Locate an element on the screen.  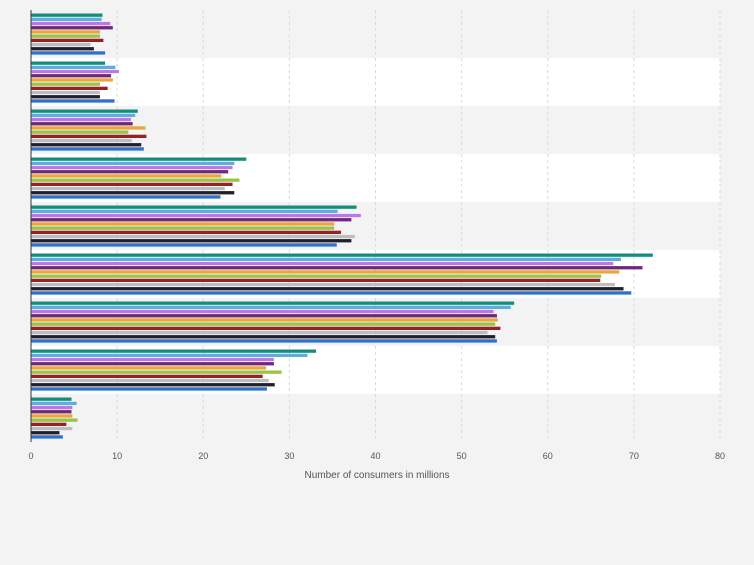
x-tick-label: 20 is located at coordinates (203, 456).